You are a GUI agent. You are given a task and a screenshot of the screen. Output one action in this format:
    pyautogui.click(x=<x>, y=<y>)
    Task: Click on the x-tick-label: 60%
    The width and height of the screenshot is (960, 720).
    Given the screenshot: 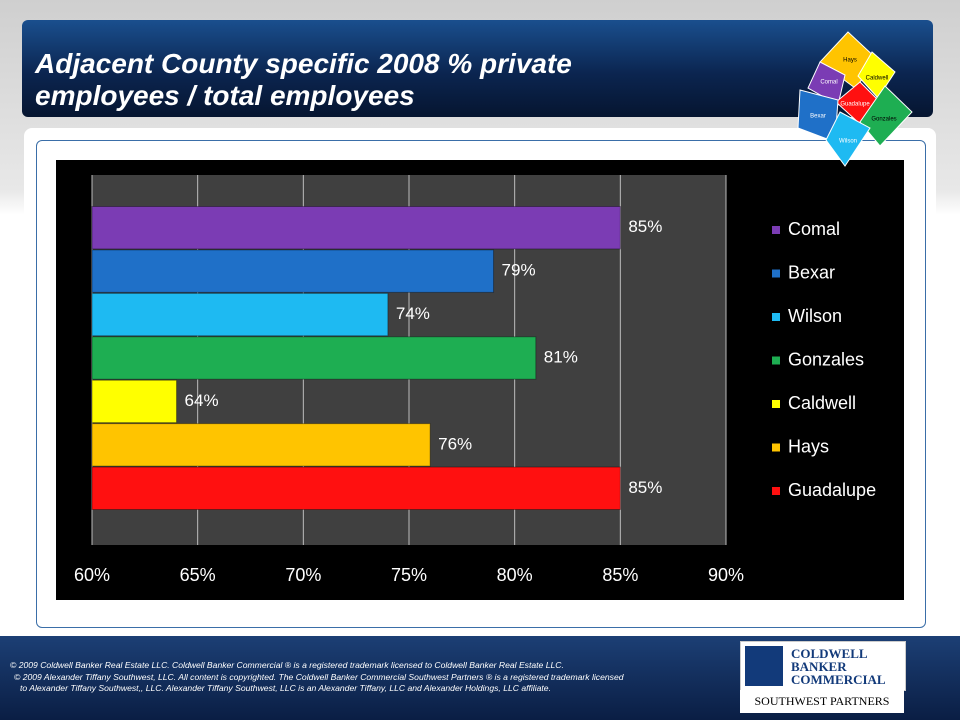 What is the action you would take?
    pyautogui.click(x=92, y=575)
    